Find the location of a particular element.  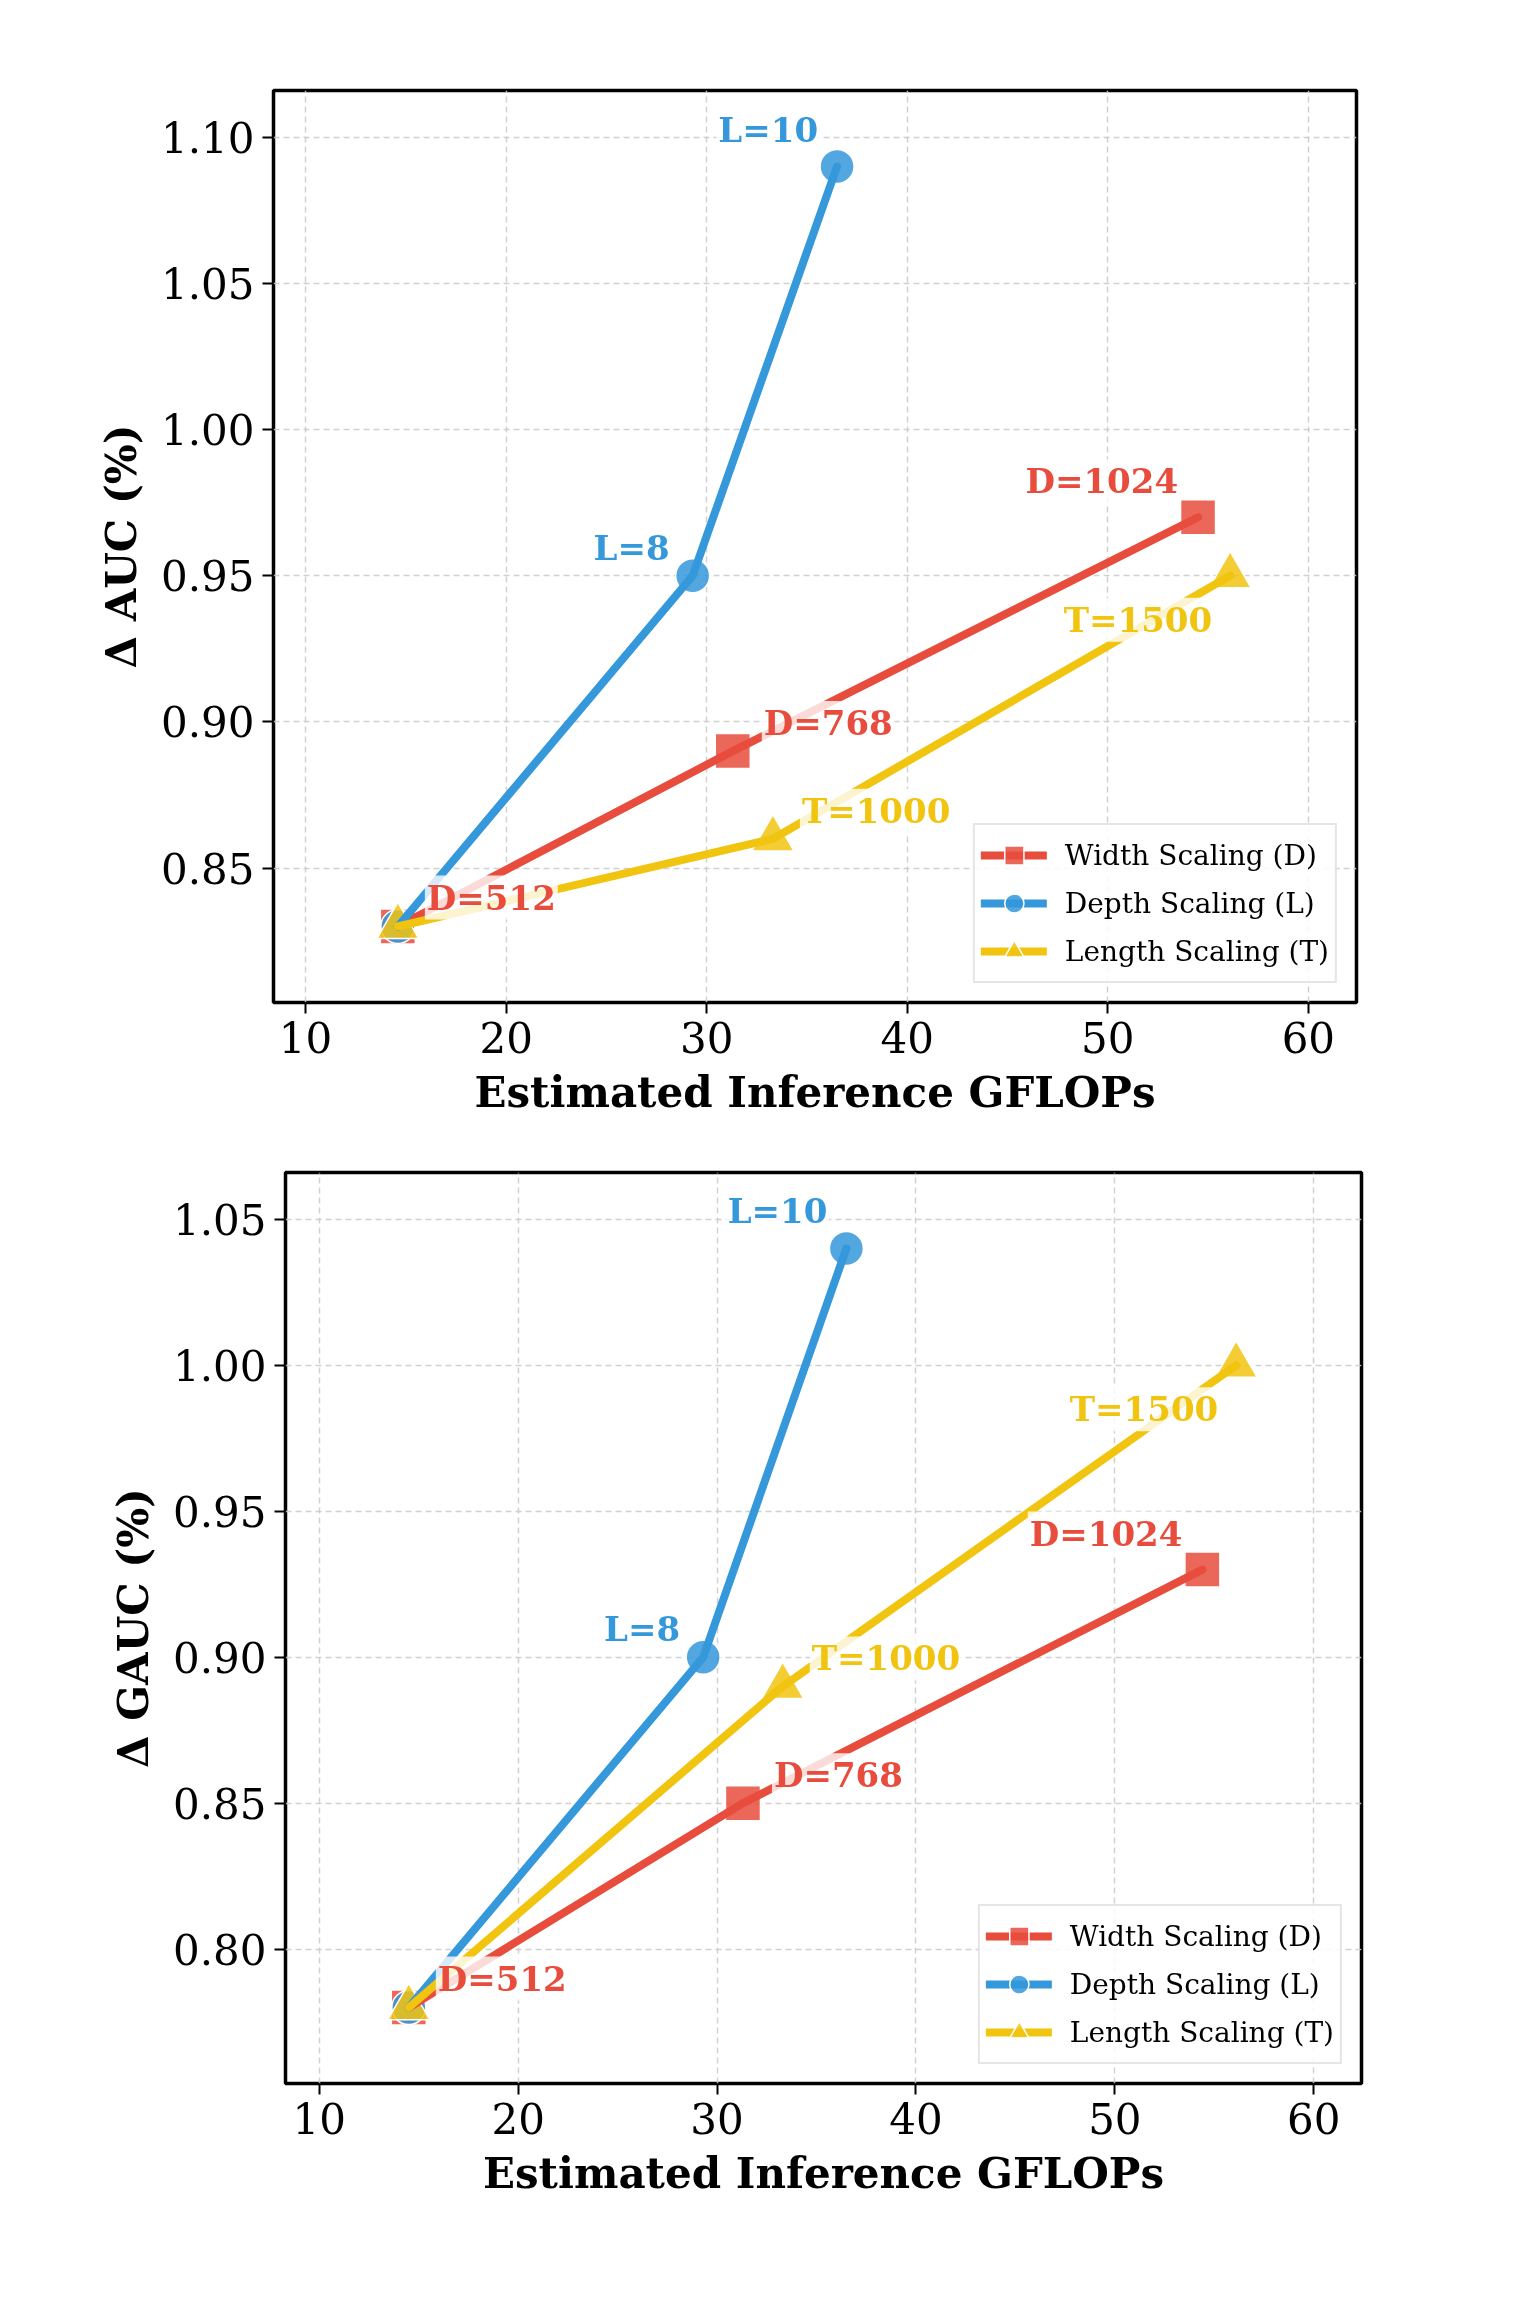

y-tick-label: 0.80 is located at coordinates (219, 1950).